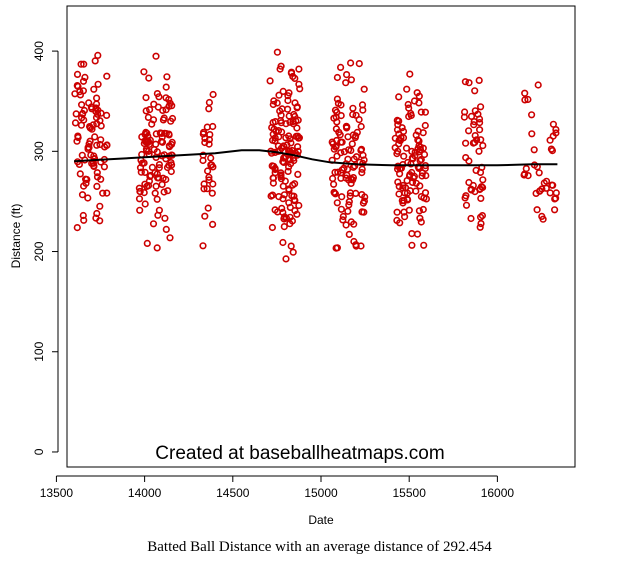 Image resolution: width=639 pixels, height=564 pixels. What do you see at coordinates (277, 487) in the screenshot?
I see `x-axis: 13500 14000 14500 15000 15500 16000` at bounding box center [277, 487].